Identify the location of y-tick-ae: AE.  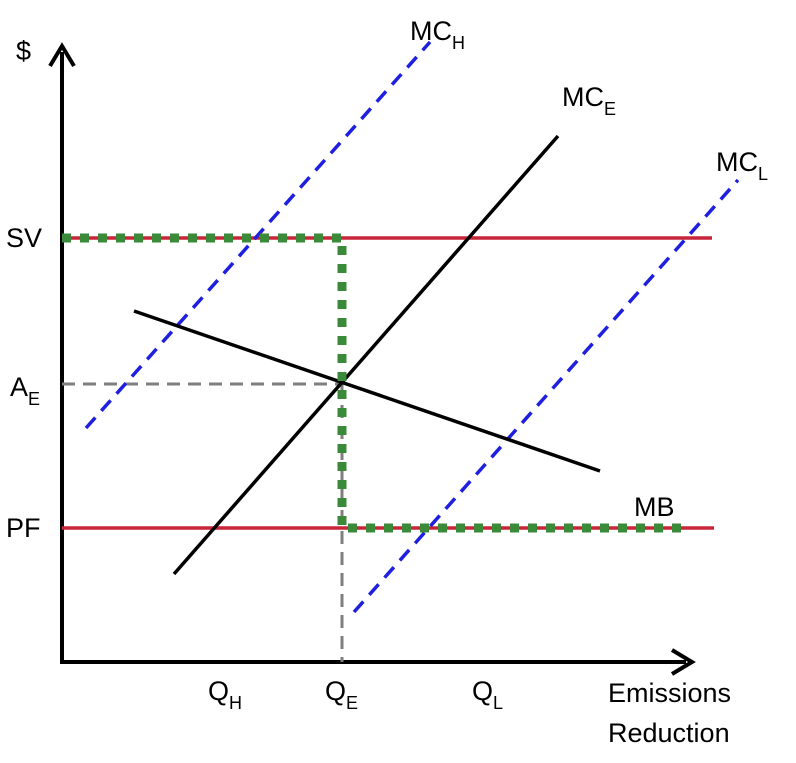
(25, 390).